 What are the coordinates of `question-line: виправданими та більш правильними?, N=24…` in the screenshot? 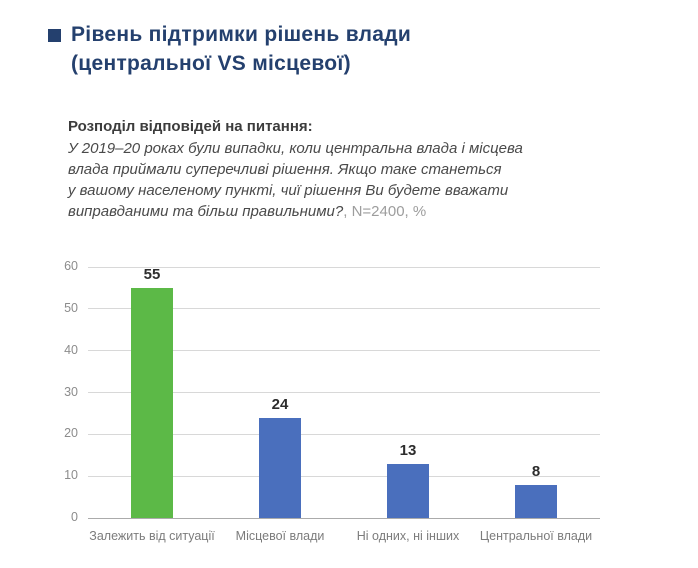 It's located at (338, 211).